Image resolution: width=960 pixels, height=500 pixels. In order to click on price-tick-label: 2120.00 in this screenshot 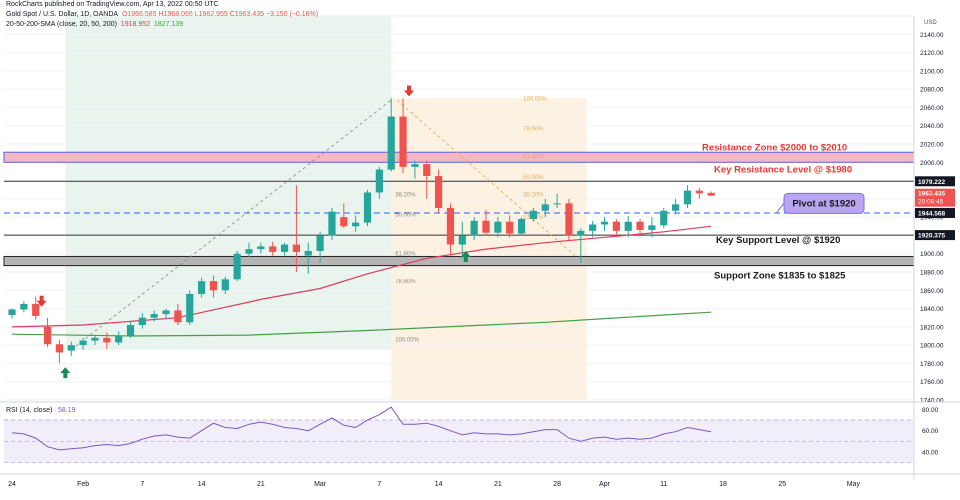, I will do `click(932, 53)`.